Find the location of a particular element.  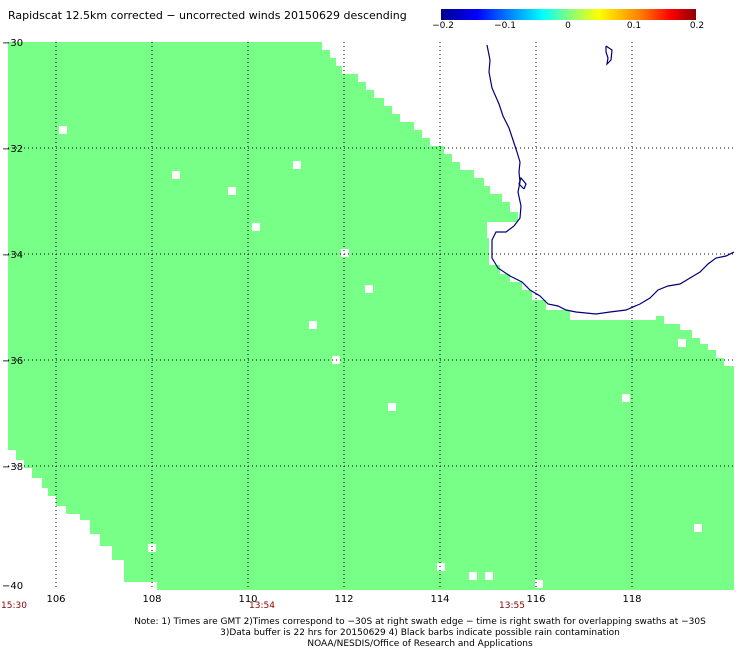

swath-time: 13:54 is located at coordinates (262, 606).